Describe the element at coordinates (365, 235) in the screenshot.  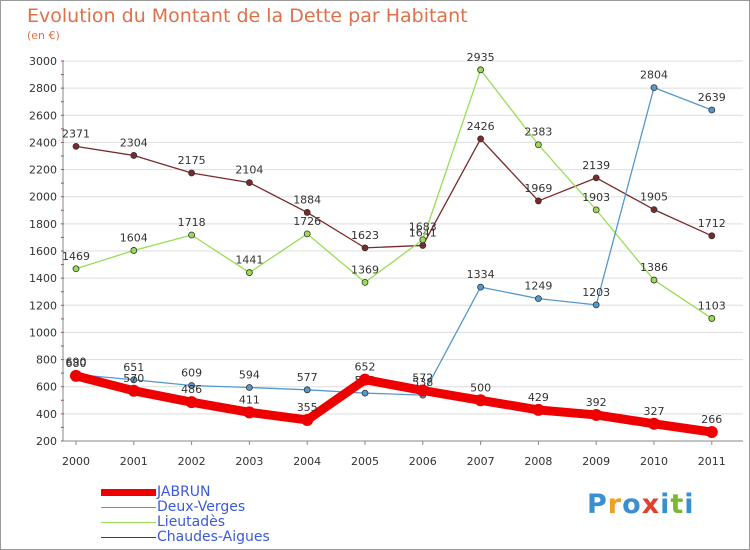
I see `data-label-chaudes-aigues: 1623` at that location.